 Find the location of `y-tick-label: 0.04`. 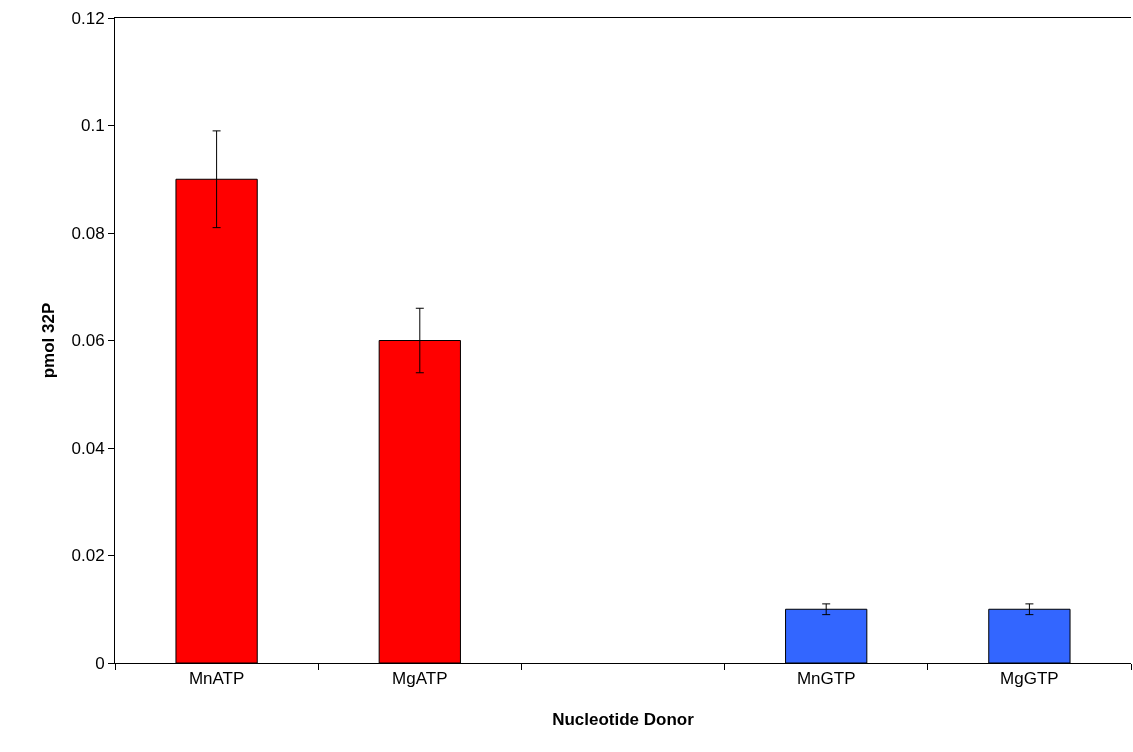

y-tick-label: 0.04 is located at coordinates (88, 448).